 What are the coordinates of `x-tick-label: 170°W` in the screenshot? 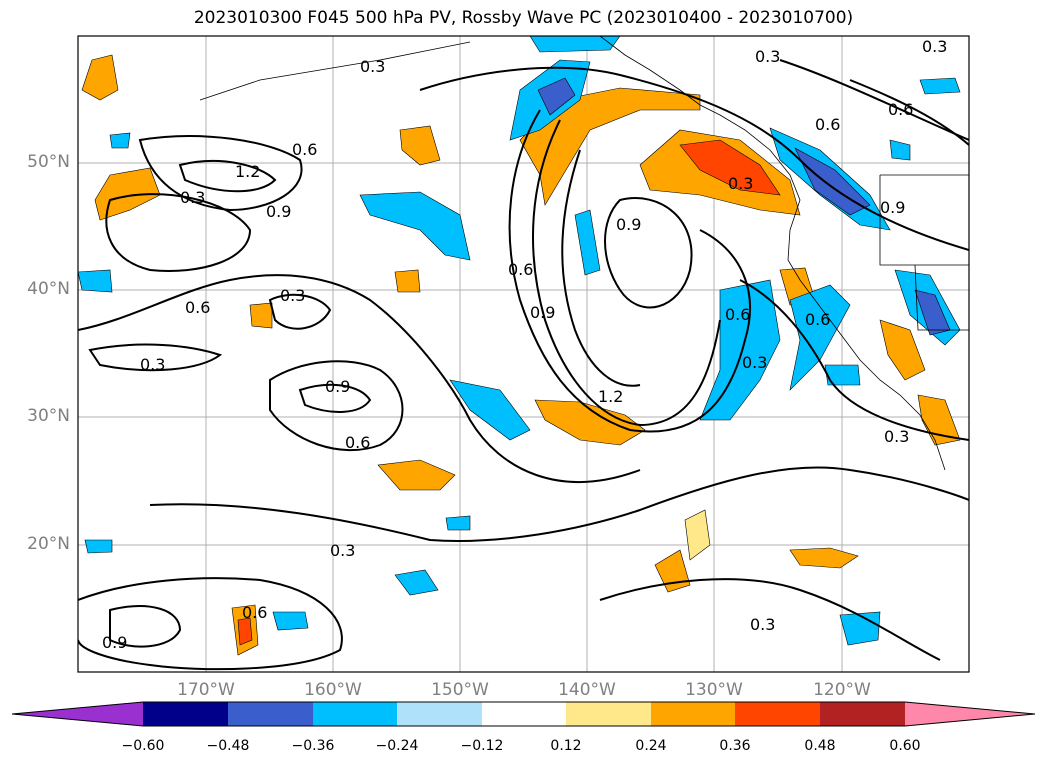 It's located at (206, 690).